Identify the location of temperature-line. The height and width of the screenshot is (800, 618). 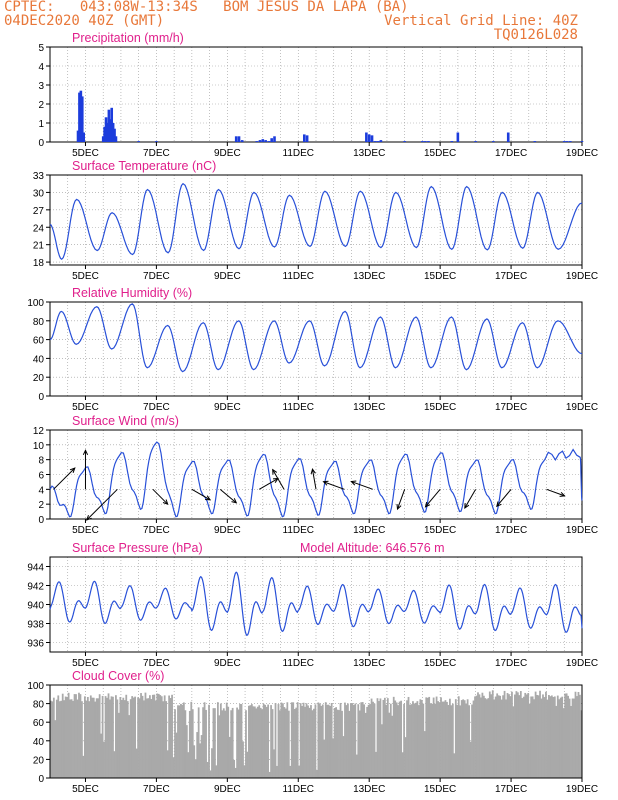
(316, 221).